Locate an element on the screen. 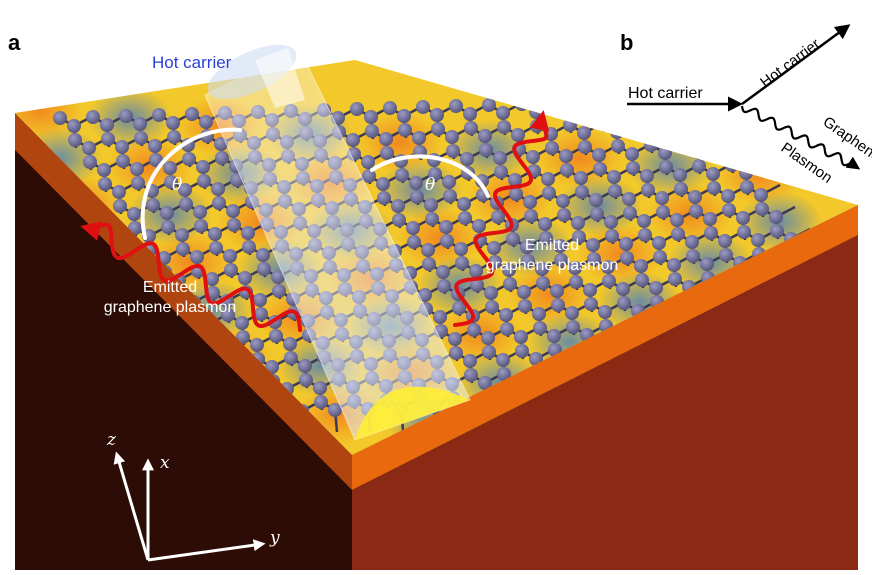  axis-y-label: y is located at coordinates (274, 538).